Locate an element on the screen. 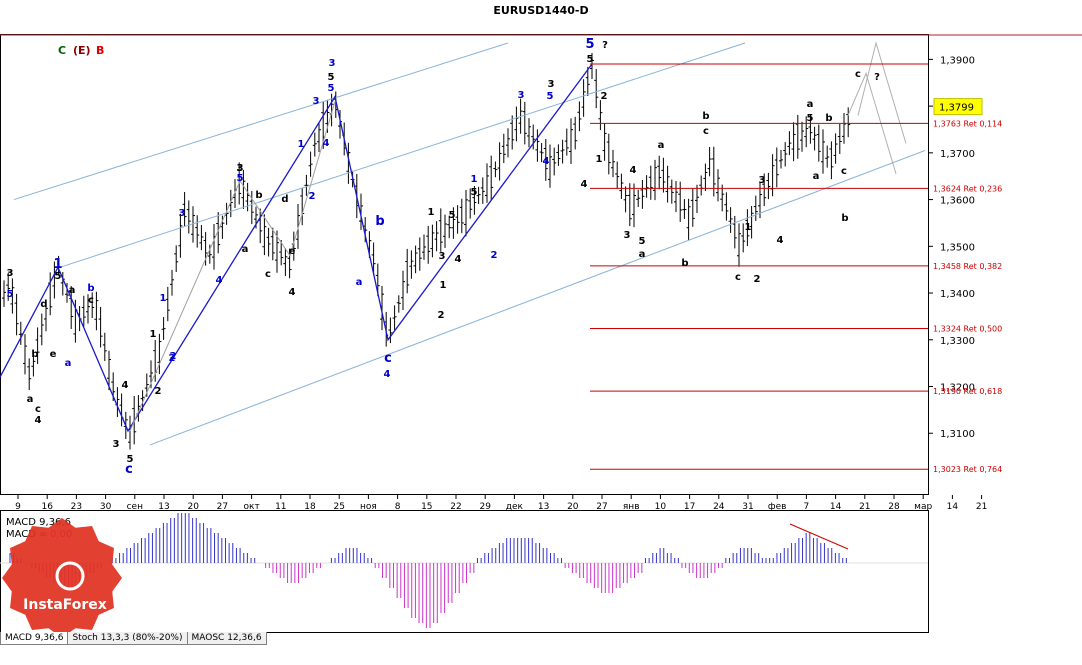  macd-indicator-label: MACD 9,36,6 is located at coordinates (38, 522).